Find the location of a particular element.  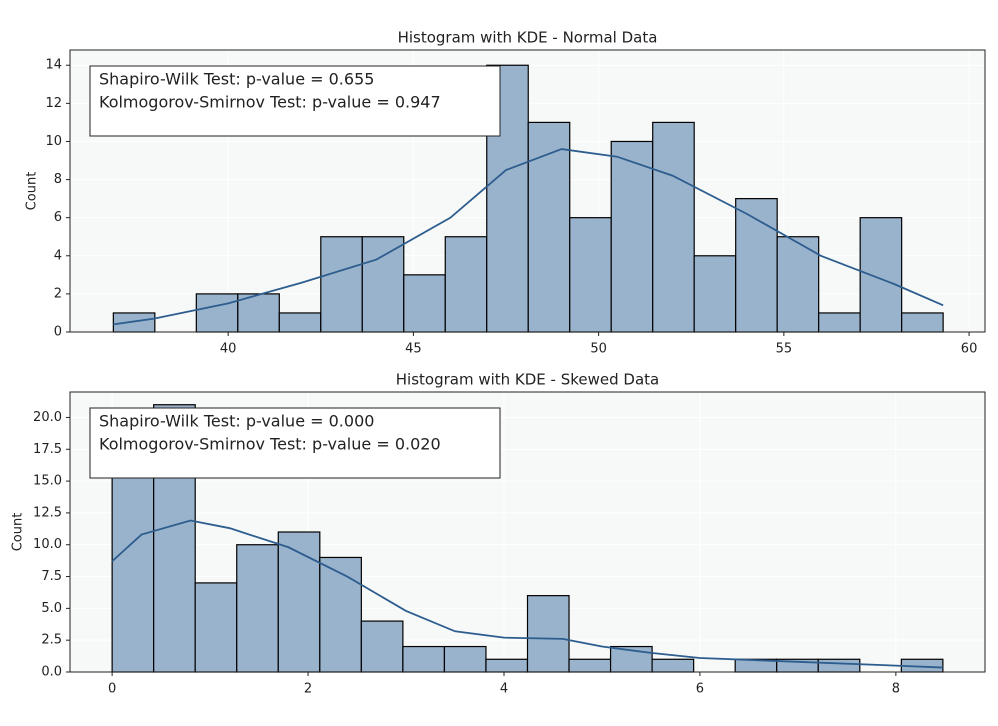

x-tick-label: 45 is located at coordinates (413, 349).